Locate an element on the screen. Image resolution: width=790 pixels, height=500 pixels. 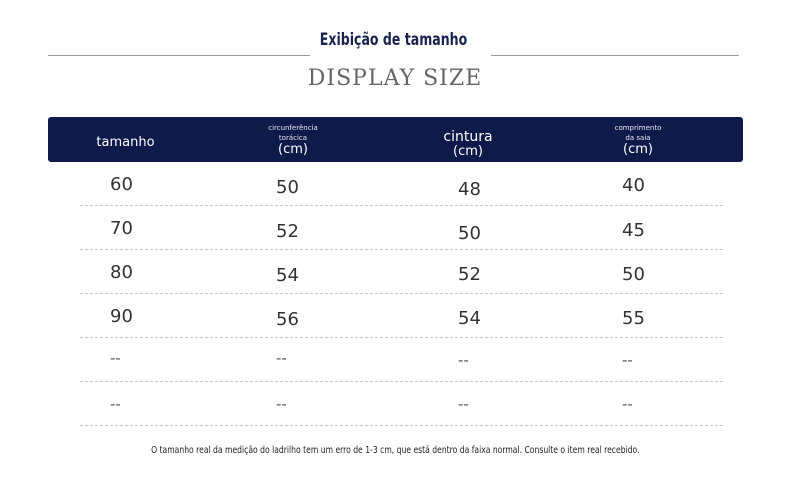
table-row: 70 52 50 45 is located at coordinates (401, 228).